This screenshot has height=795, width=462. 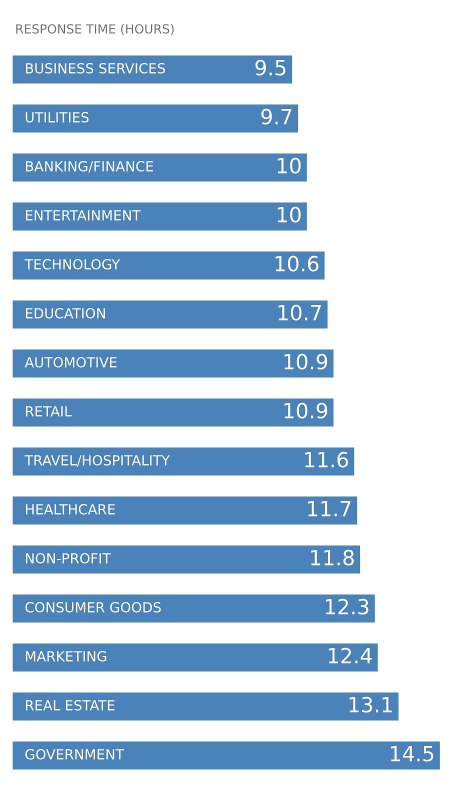 I want to click on data-label: 10.7, so click(x=299, y=312).